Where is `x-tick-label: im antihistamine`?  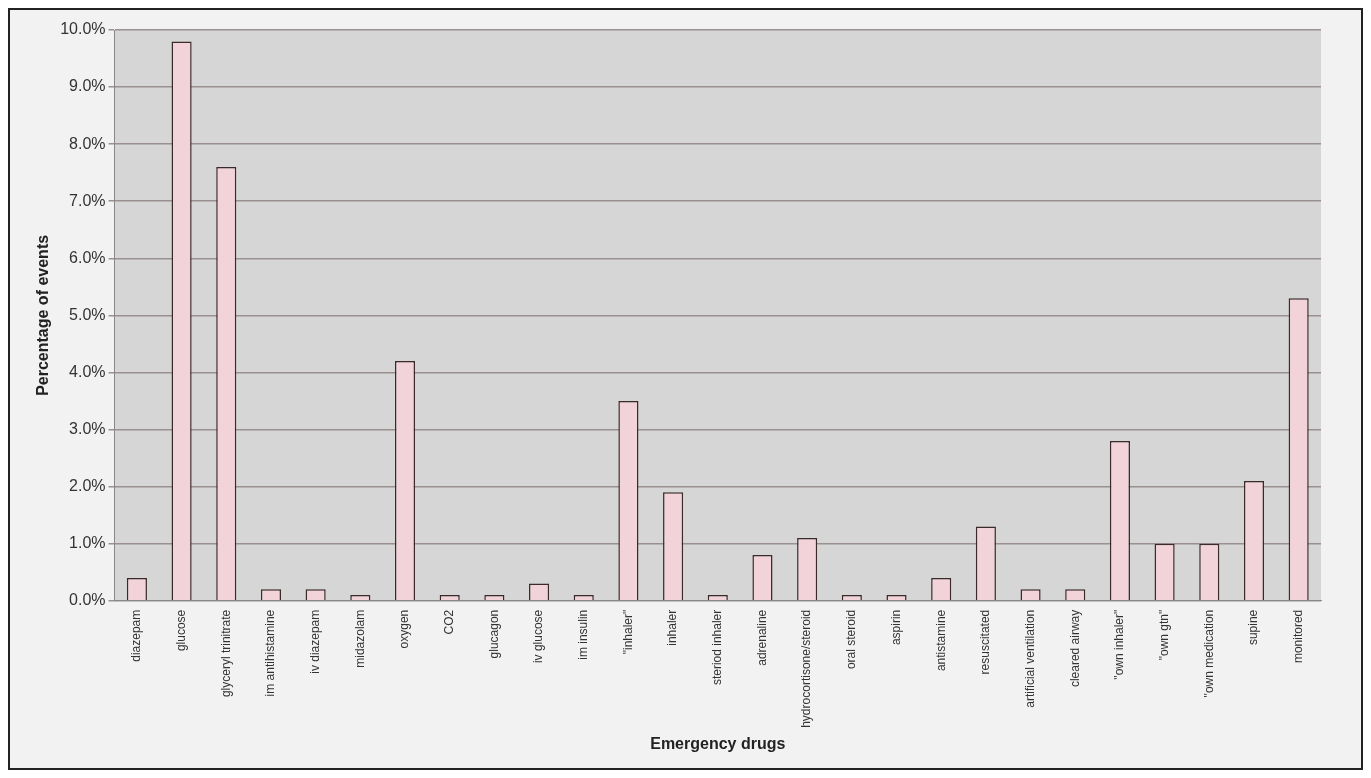 x-tick-label: im antihistamine is located at coordinates (270, 653).